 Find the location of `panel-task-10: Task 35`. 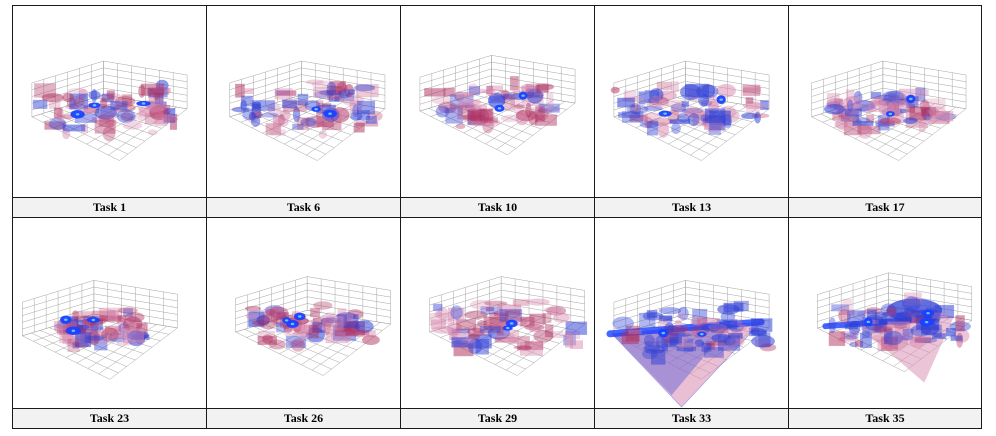

panel-task-10: Task 35 is located at coordinates (885, 323).